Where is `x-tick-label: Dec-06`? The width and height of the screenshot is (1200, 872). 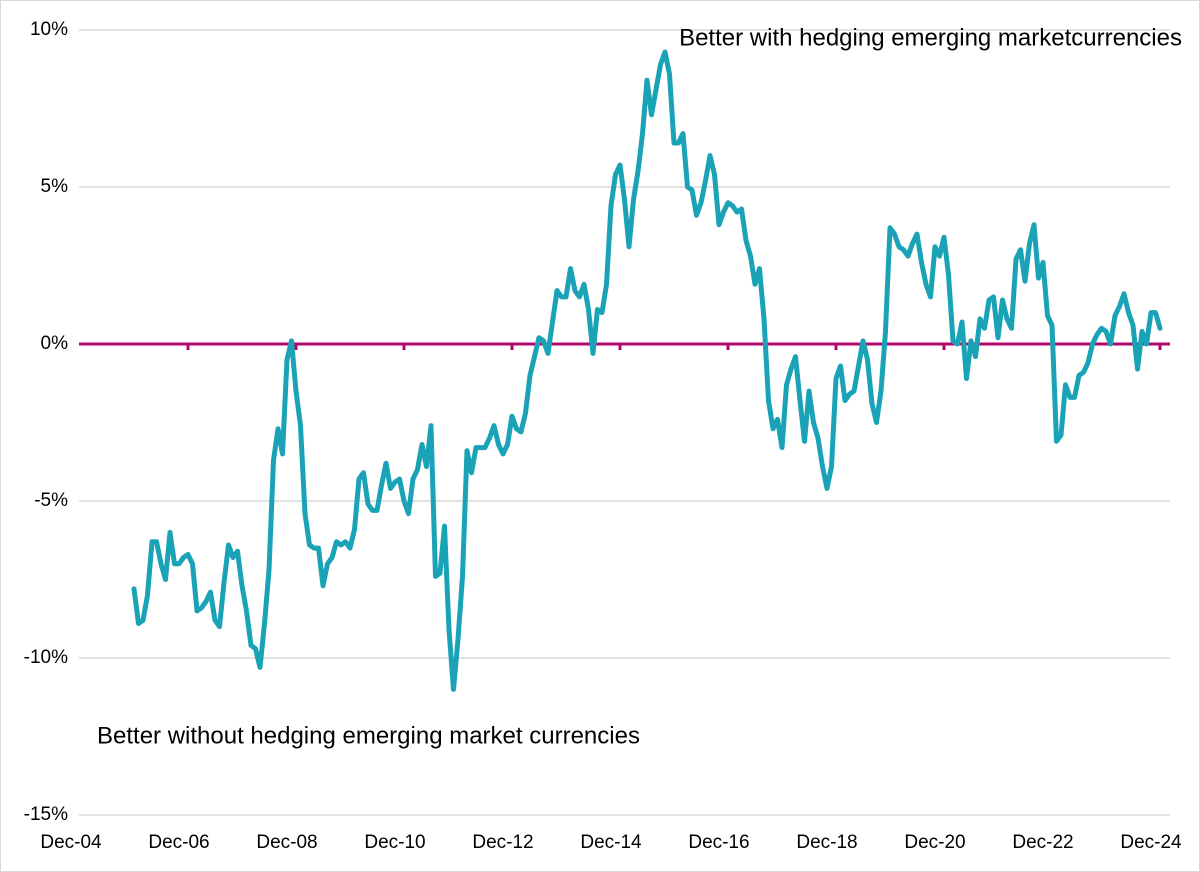
x-tick-label: Dec-06 is located at coordinates (178, 842).